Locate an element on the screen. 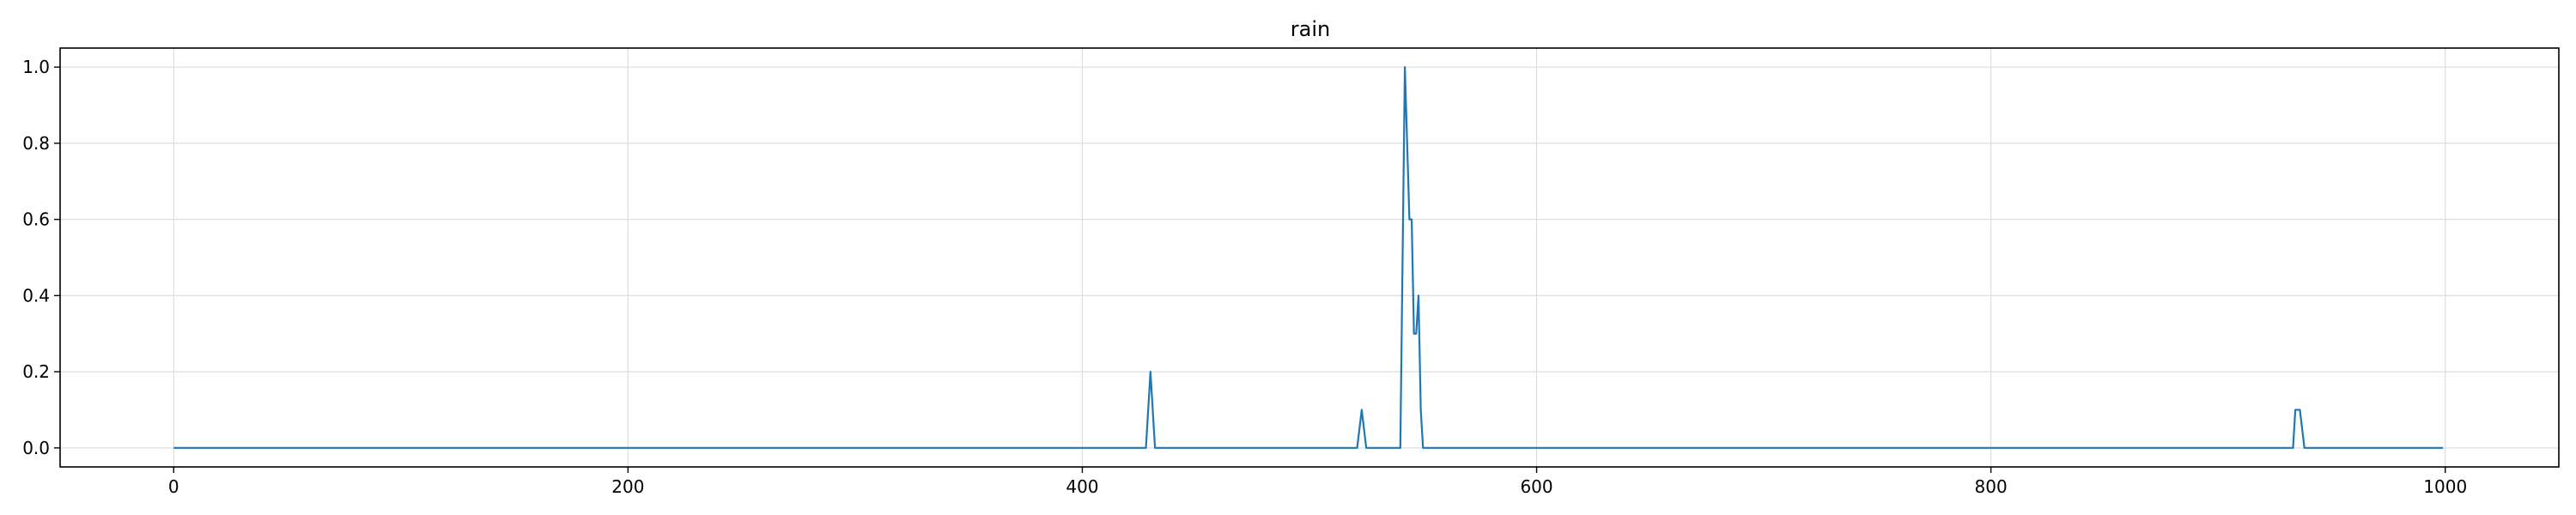 The width and height of the screenshot is (2576, 515). y-tick-label: 1.0 is located at coordinates (36, 67).